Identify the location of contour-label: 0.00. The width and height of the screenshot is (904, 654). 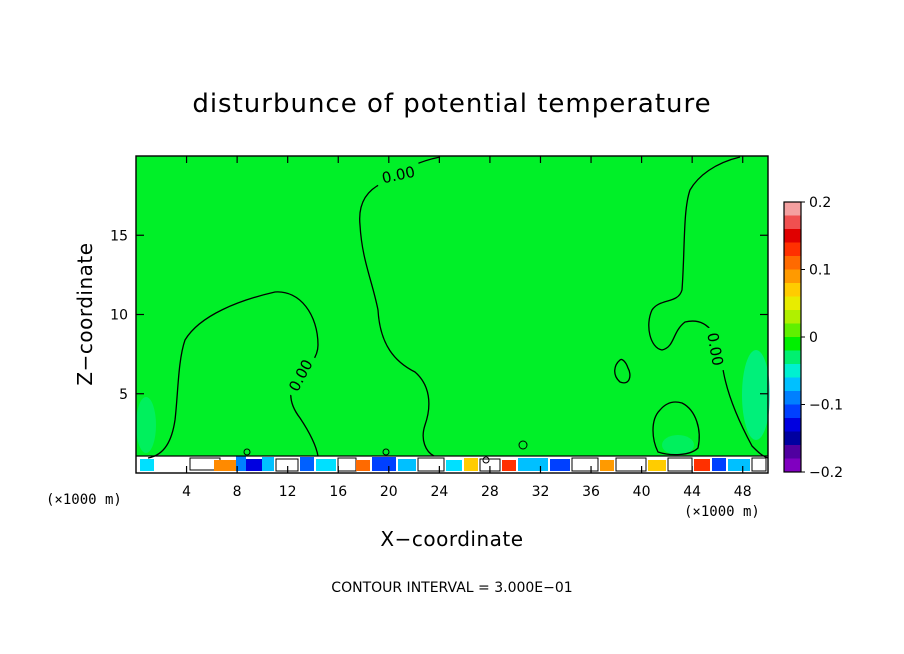
(715, 349).